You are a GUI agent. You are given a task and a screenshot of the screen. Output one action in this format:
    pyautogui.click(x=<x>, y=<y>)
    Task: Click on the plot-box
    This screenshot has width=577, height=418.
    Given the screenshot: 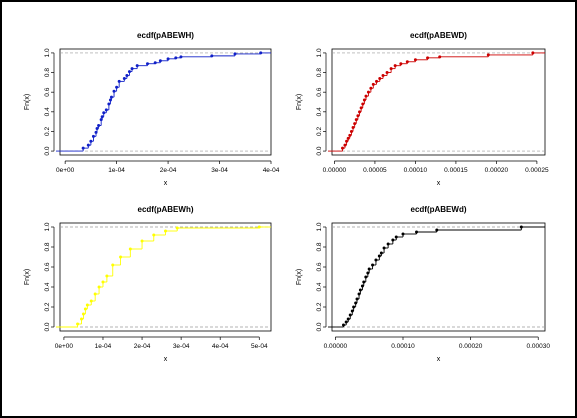 What is the action you would take?
    pyautogui.click(x=165, y=102)
    